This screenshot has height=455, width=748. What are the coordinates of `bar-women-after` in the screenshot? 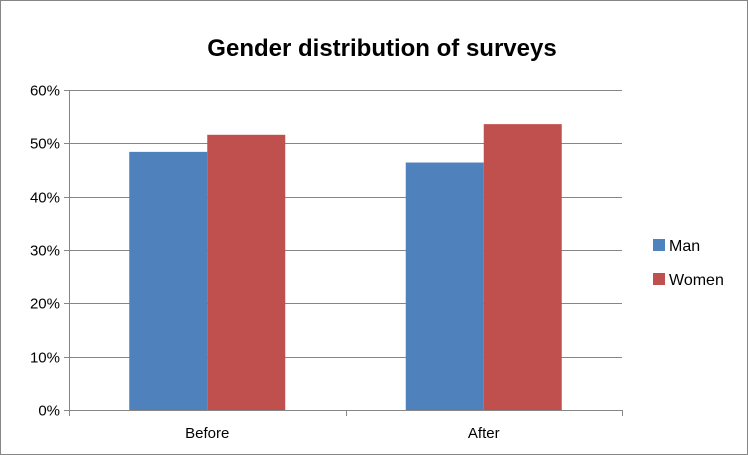 It's located at (522, 267).